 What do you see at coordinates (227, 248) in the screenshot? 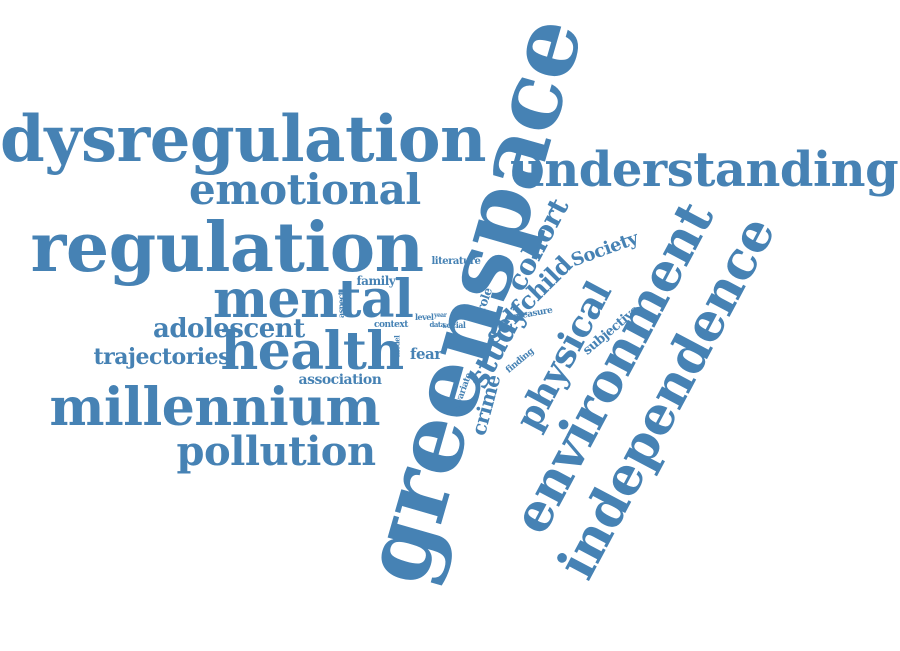
I see `word-regulation: regulation` at bounding box center [227, 248].